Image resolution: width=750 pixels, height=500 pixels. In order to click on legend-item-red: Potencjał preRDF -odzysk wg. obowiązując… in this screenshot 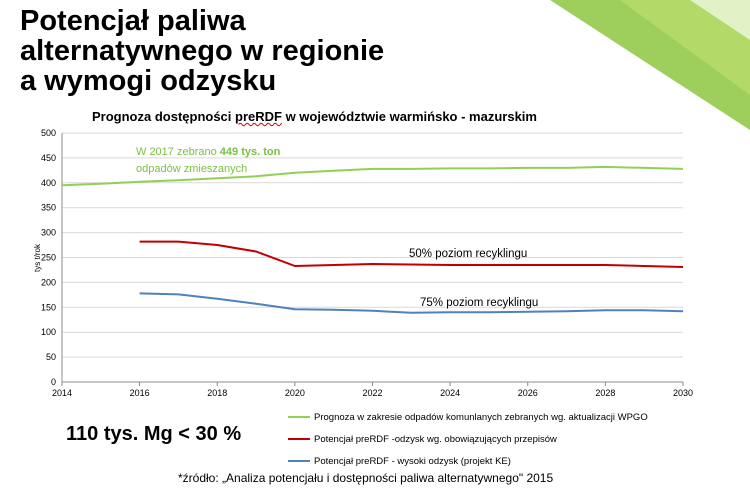, I will do `click(468, 439)`.